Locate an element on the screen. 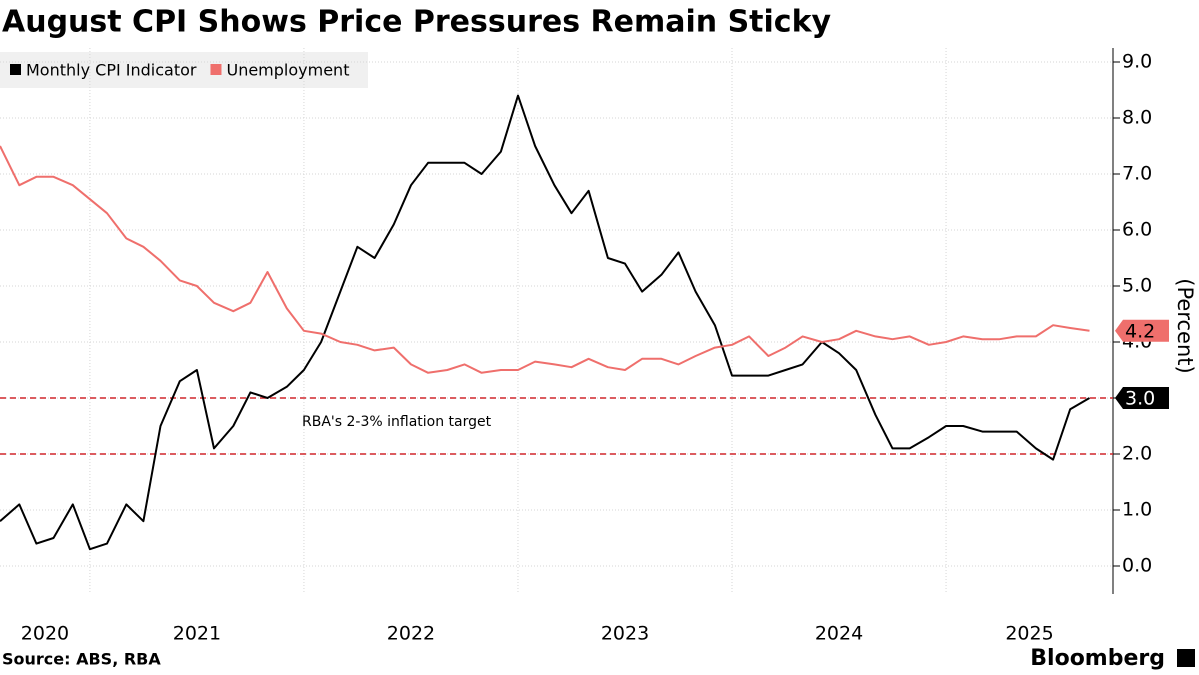  y-tick-label: 7.0 is located at coordinates (1137, 174).